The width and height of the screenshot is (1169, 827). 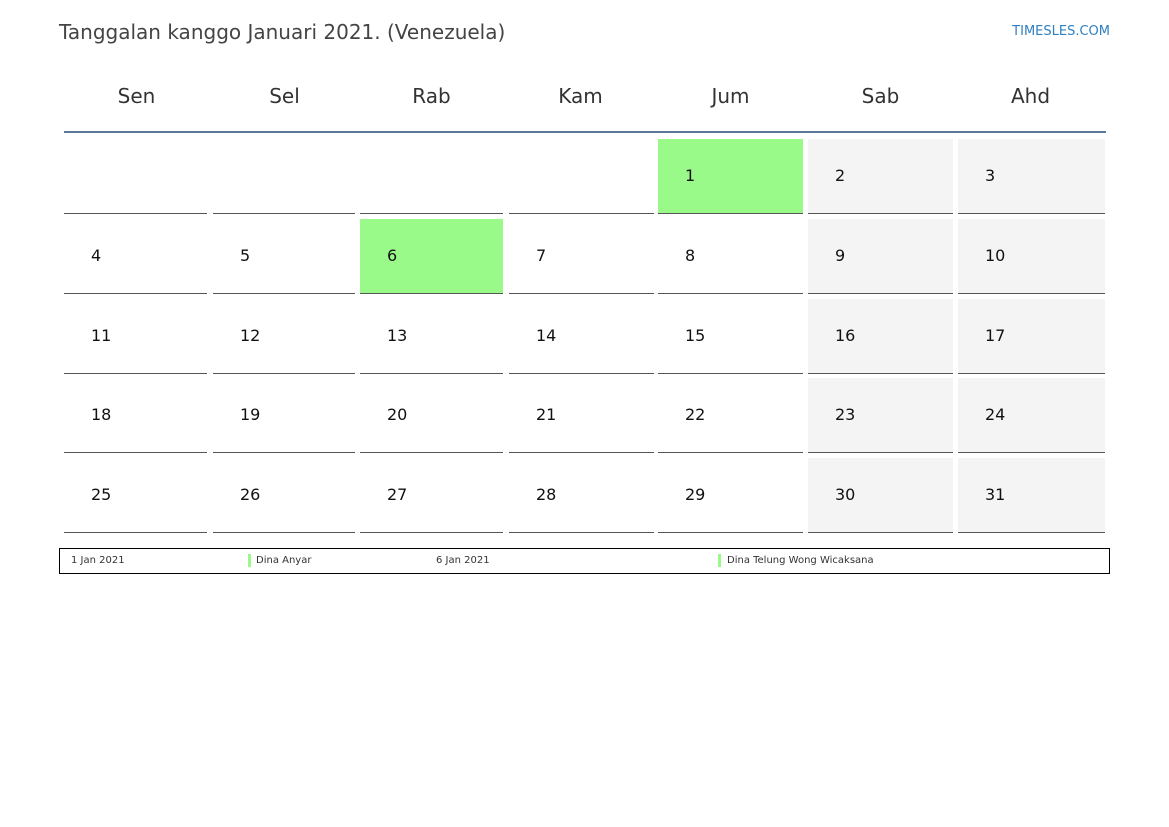 What do you see at coordinates (135, 256) in the screenshot?
I see `day-cell: 4` at bounding box center [135, 256].